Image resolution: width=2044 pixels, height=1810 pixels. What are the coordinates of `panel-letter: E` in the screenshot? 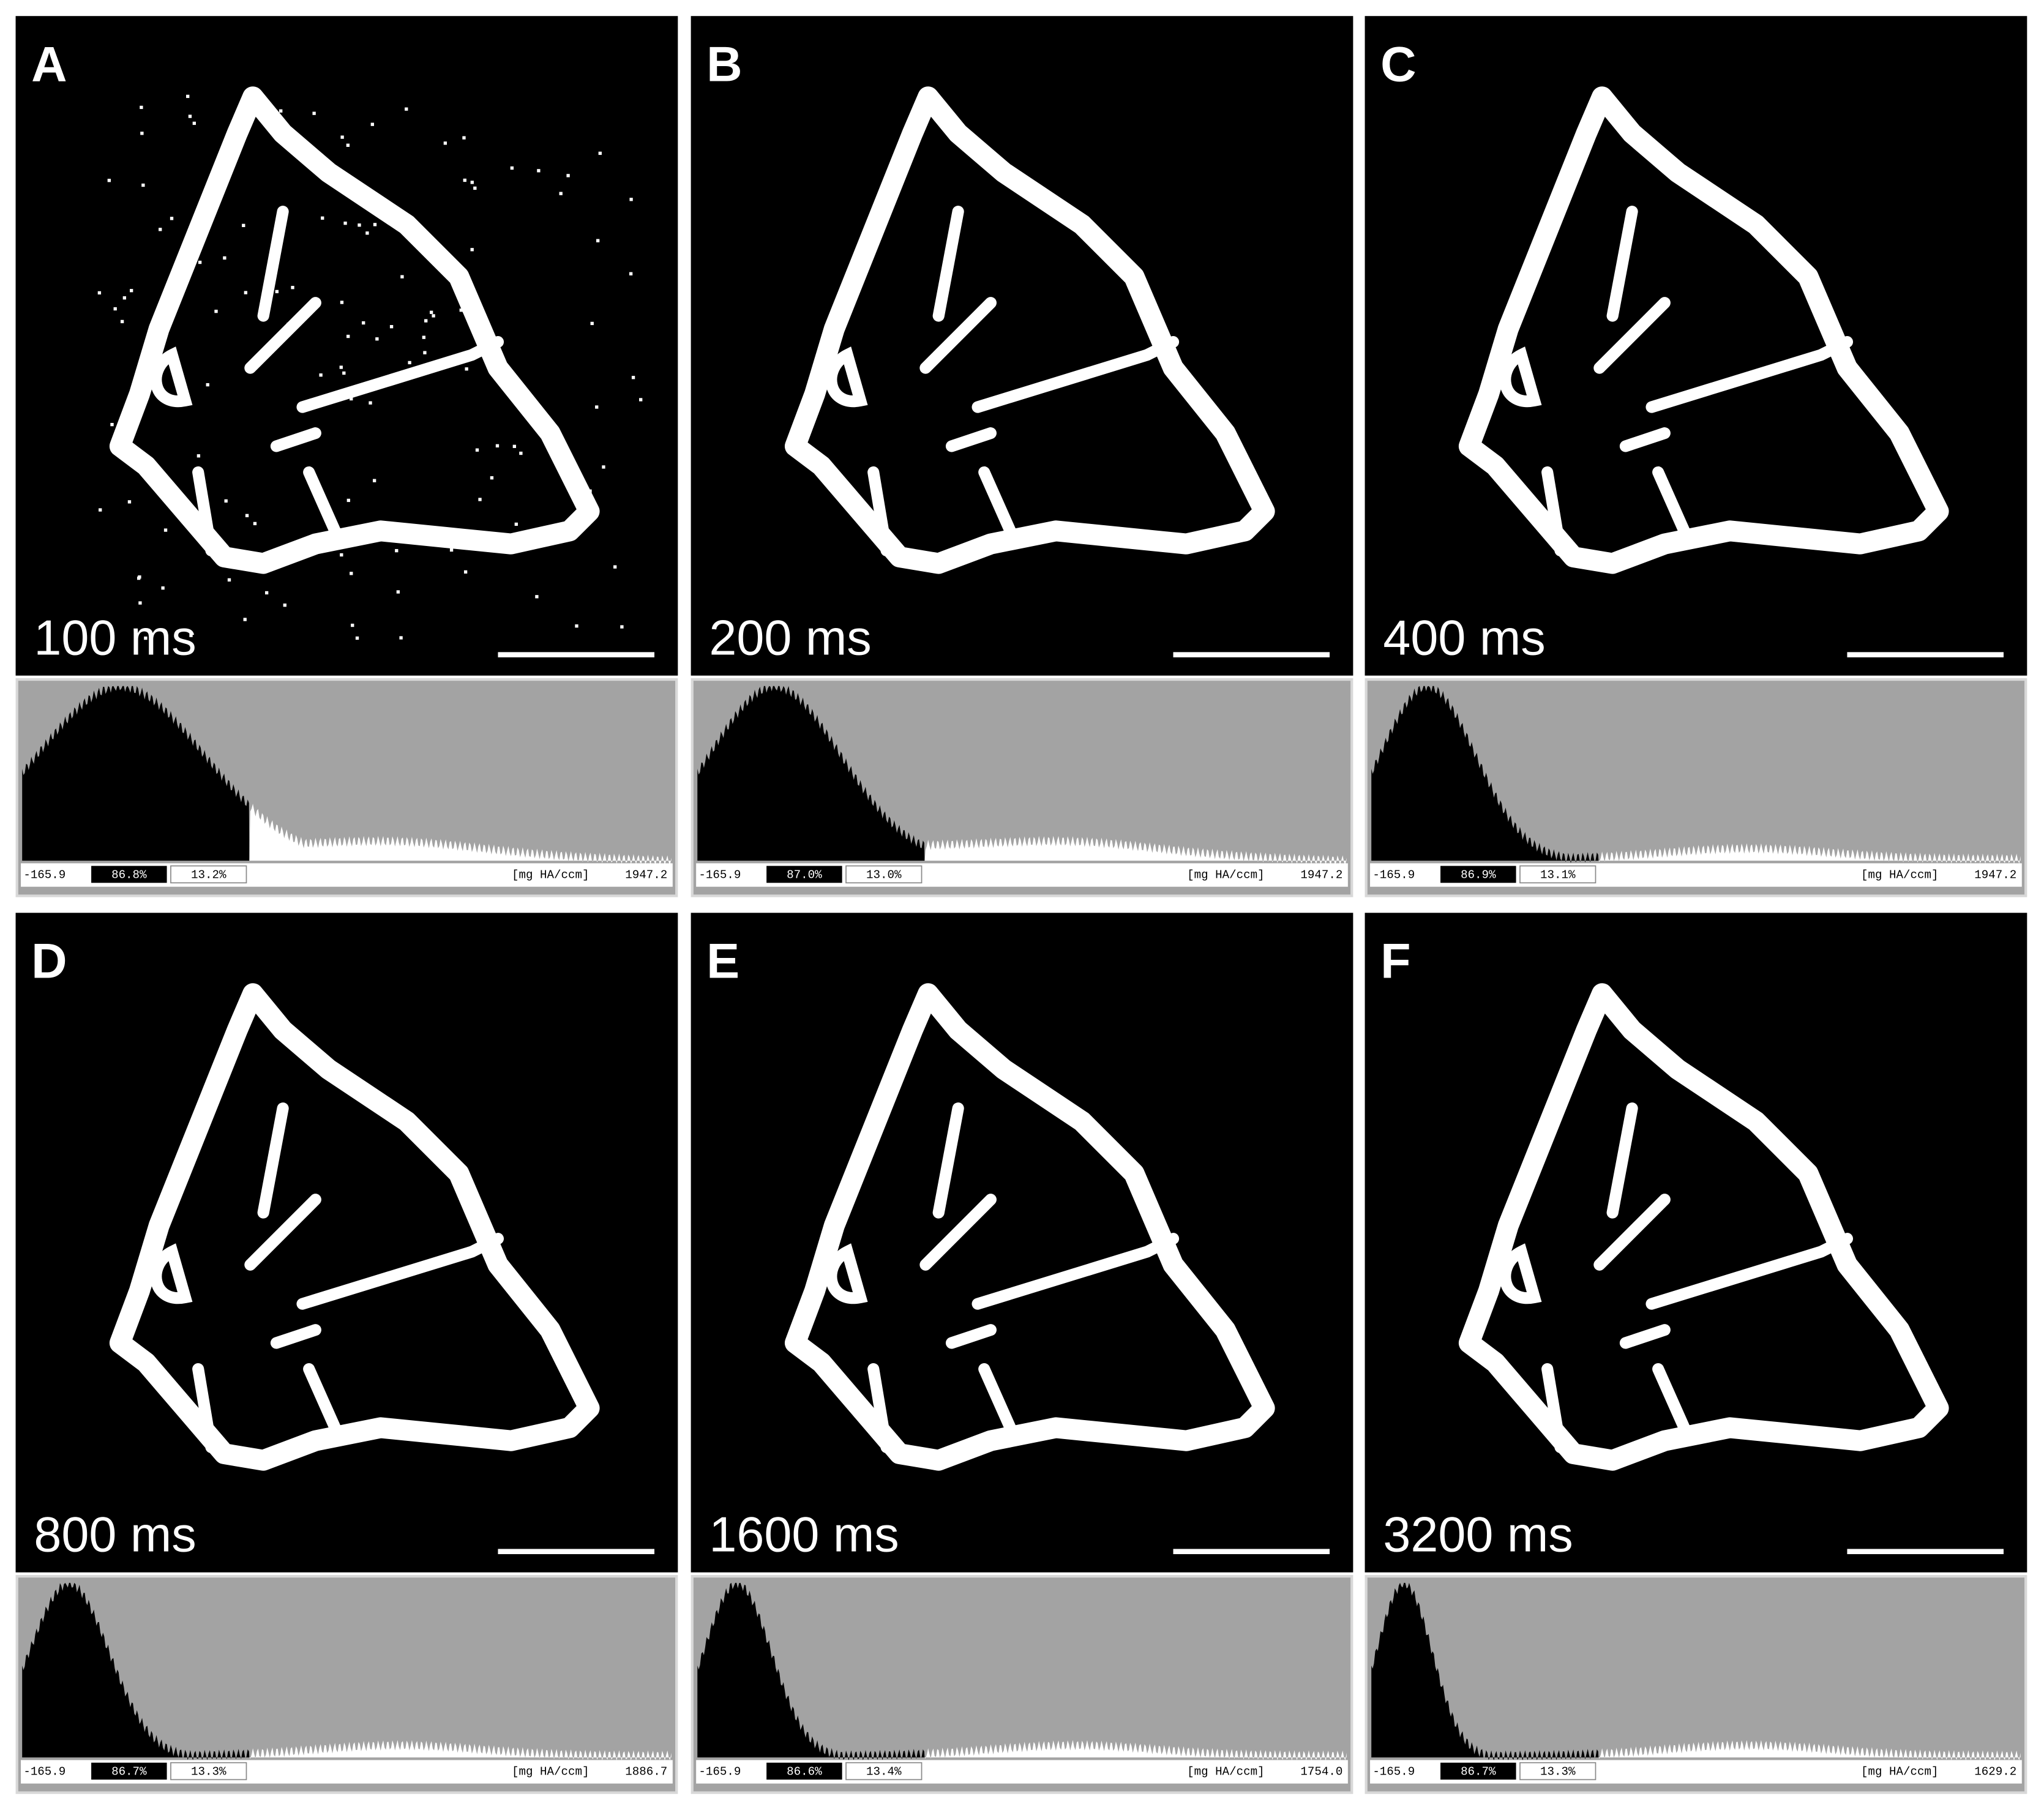 It's located at (722, 961).